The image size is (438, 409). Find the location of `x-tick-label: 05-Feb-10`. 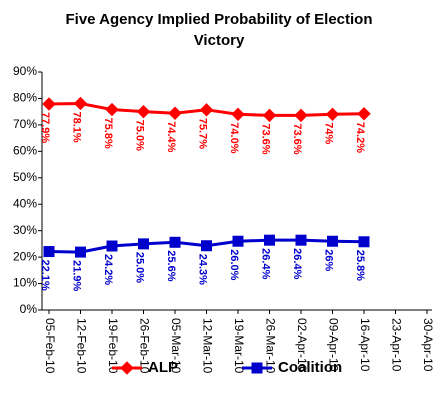

x-tick-label: 05-Feb-10 is located at coordinates (50, 346).